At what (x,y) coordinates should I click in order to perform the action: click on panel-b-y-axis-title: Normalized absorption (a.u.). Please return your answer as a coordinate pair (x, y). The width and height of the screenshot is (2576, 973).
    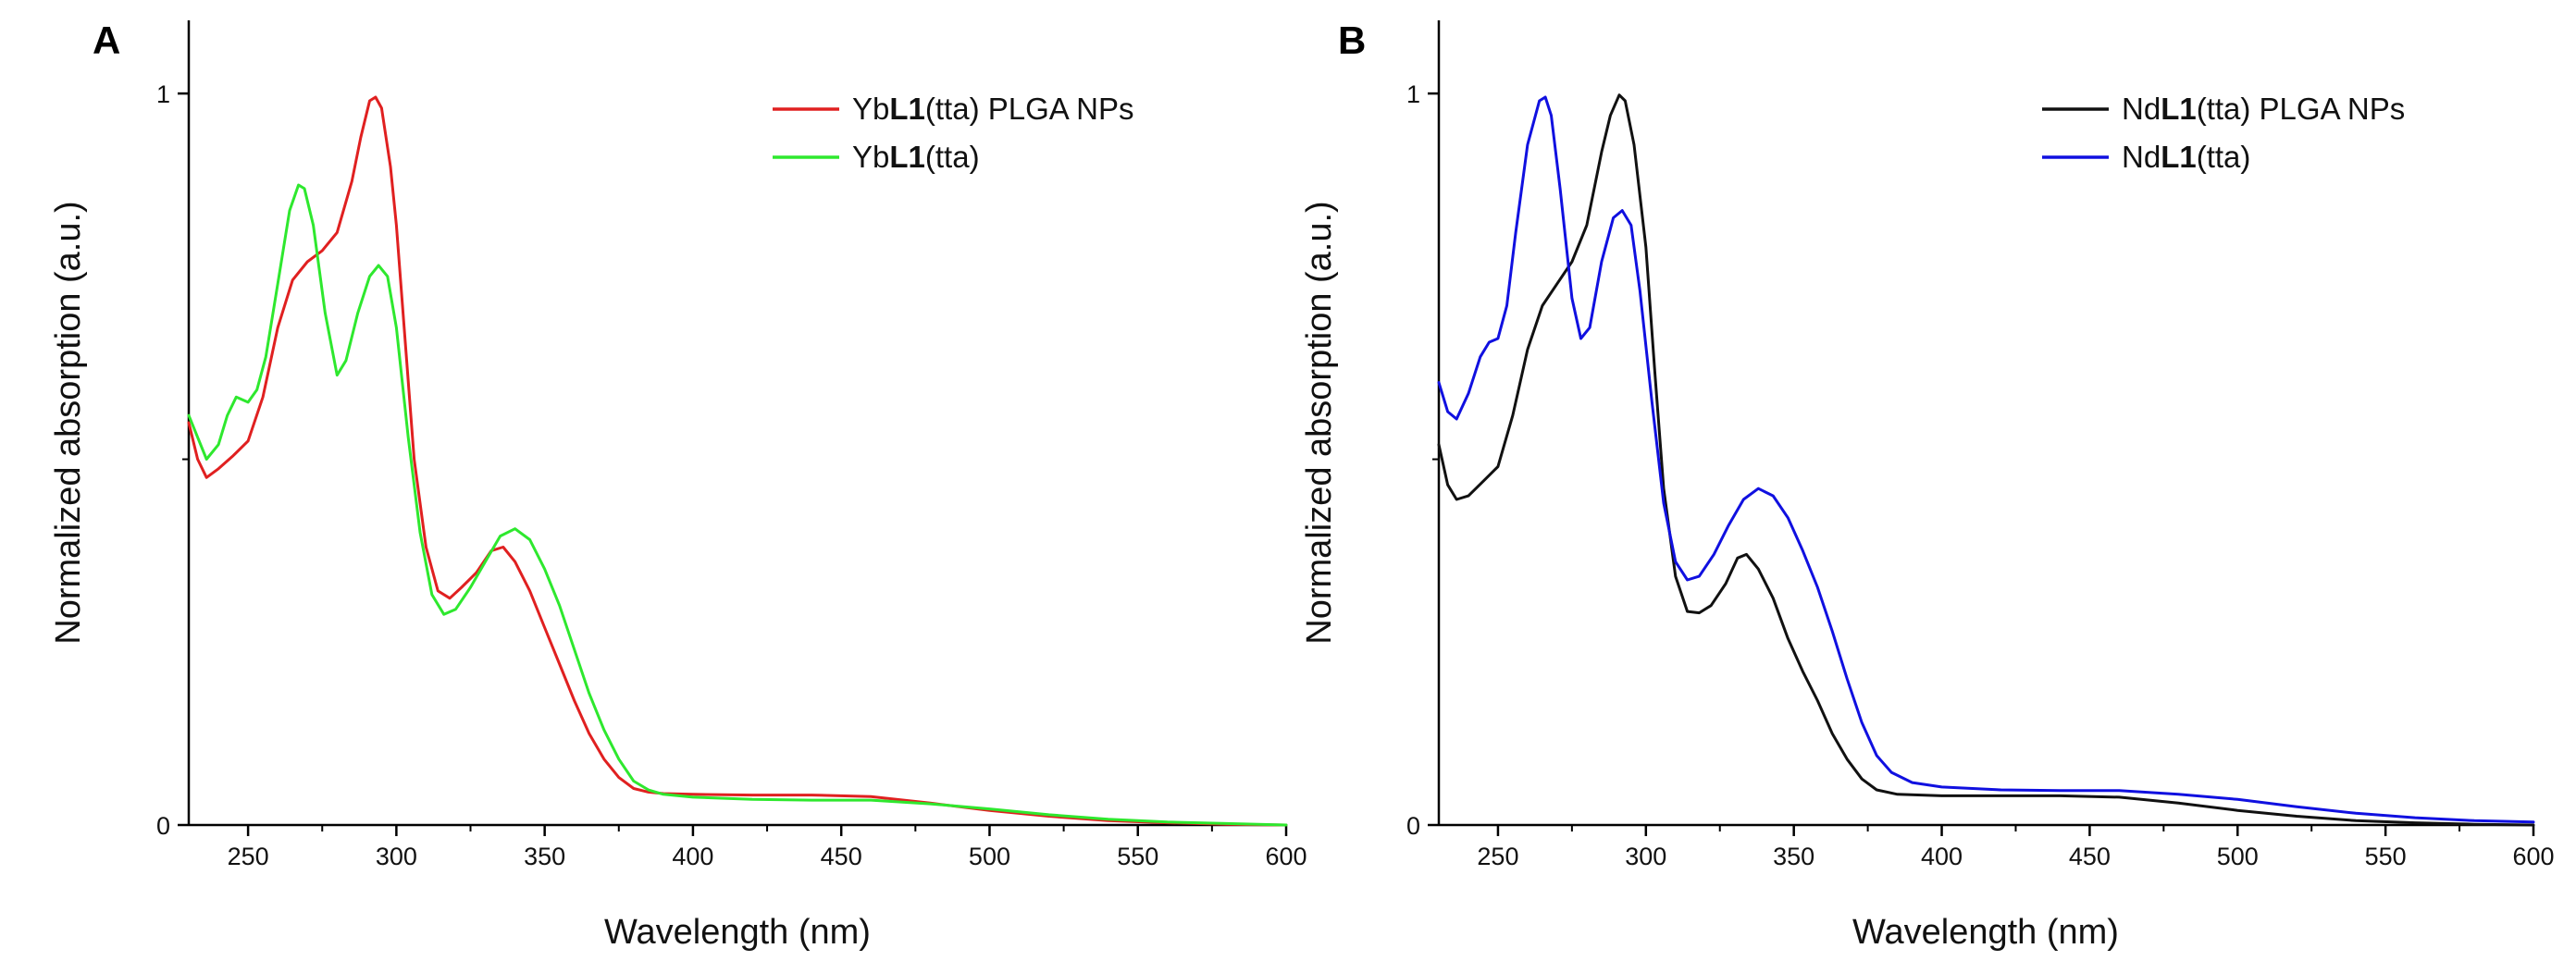
    Looking at the image, I should click on (1320, 423).